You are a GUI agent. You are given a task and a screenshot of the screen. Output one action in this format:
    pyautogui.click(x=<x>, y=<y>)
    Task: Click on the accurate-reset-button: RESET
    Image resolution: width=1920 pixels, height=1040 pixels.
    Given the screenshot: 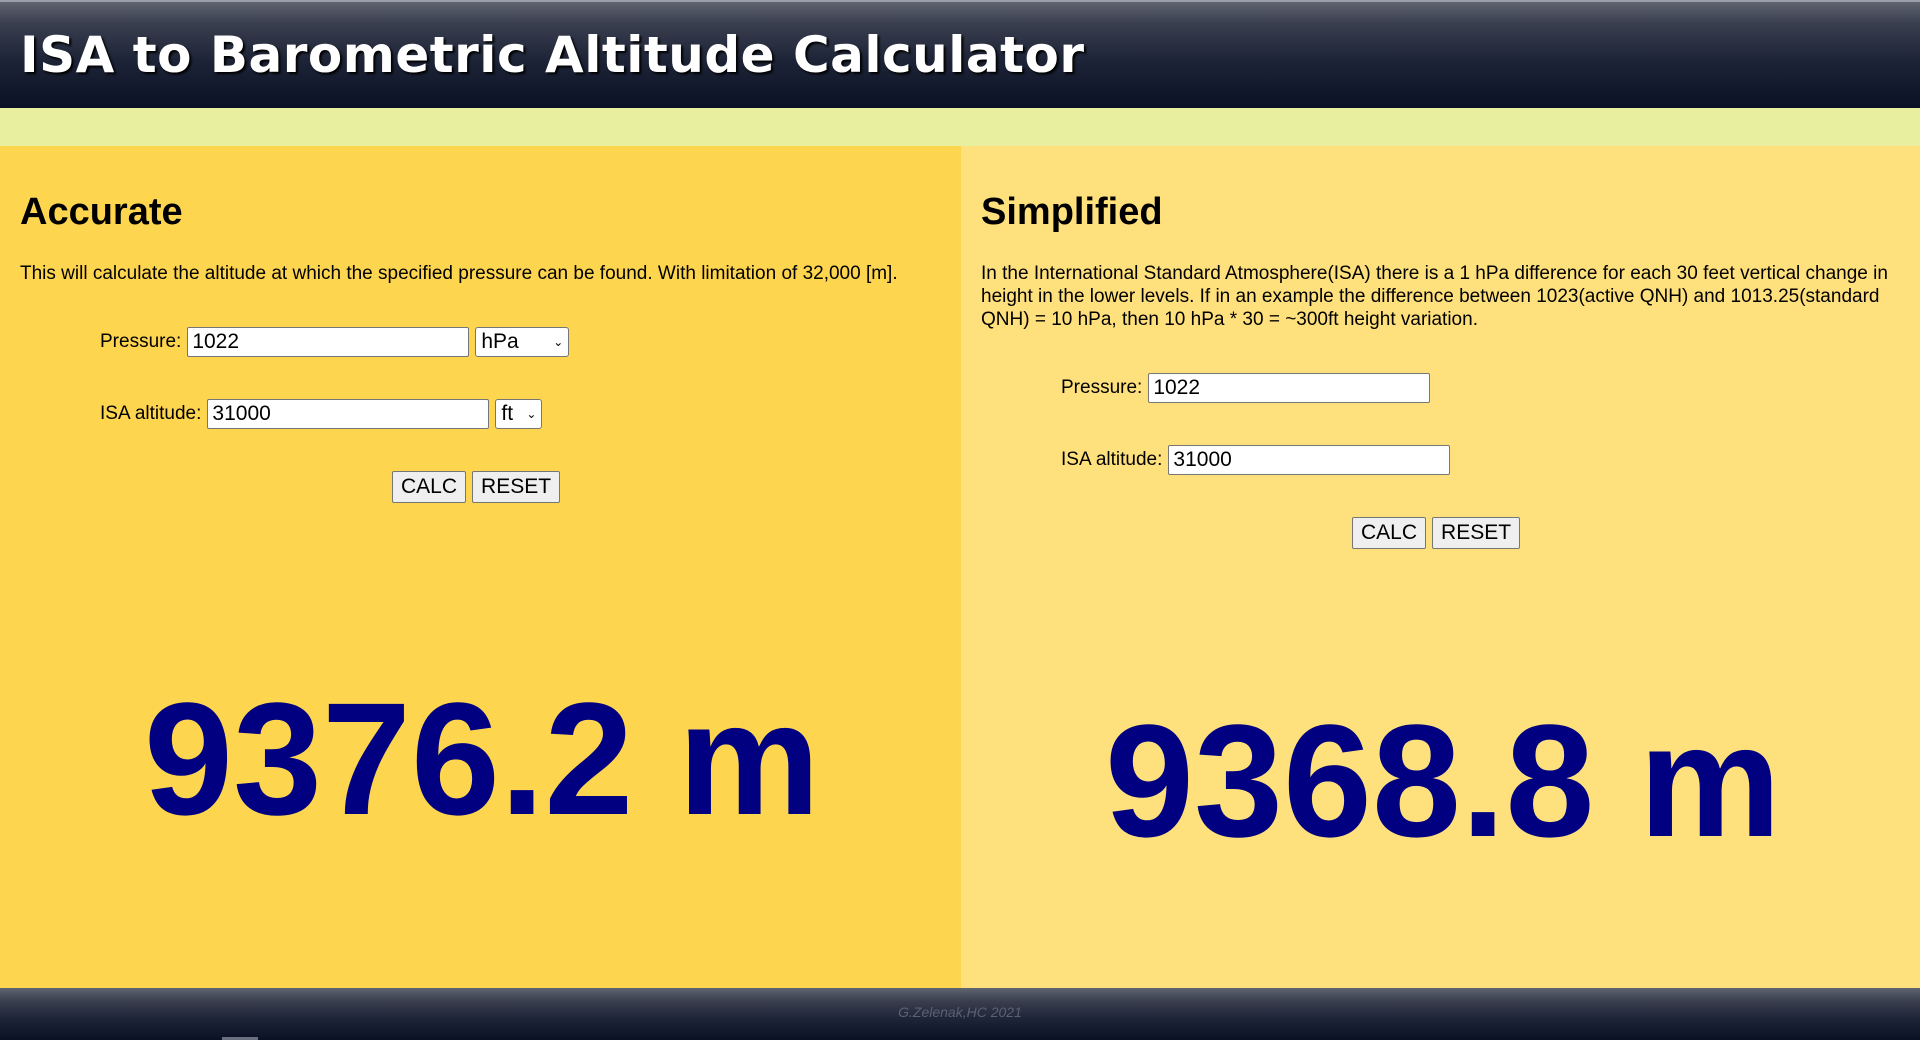 What is the action you would take?
    pyautogui.click(x=516, y=487)
    